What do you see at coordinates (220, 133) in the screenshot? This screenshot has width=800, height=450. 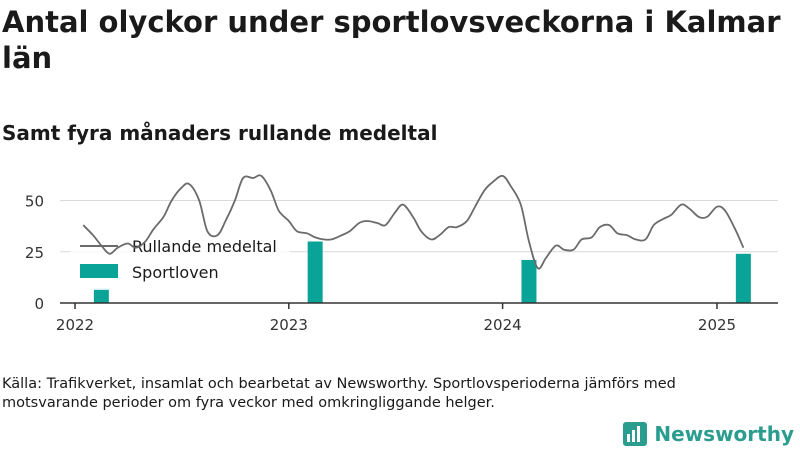 I see `chart-subtitle: Samt fyra månaders rullande medeltal` at bounding box center [220, 133].